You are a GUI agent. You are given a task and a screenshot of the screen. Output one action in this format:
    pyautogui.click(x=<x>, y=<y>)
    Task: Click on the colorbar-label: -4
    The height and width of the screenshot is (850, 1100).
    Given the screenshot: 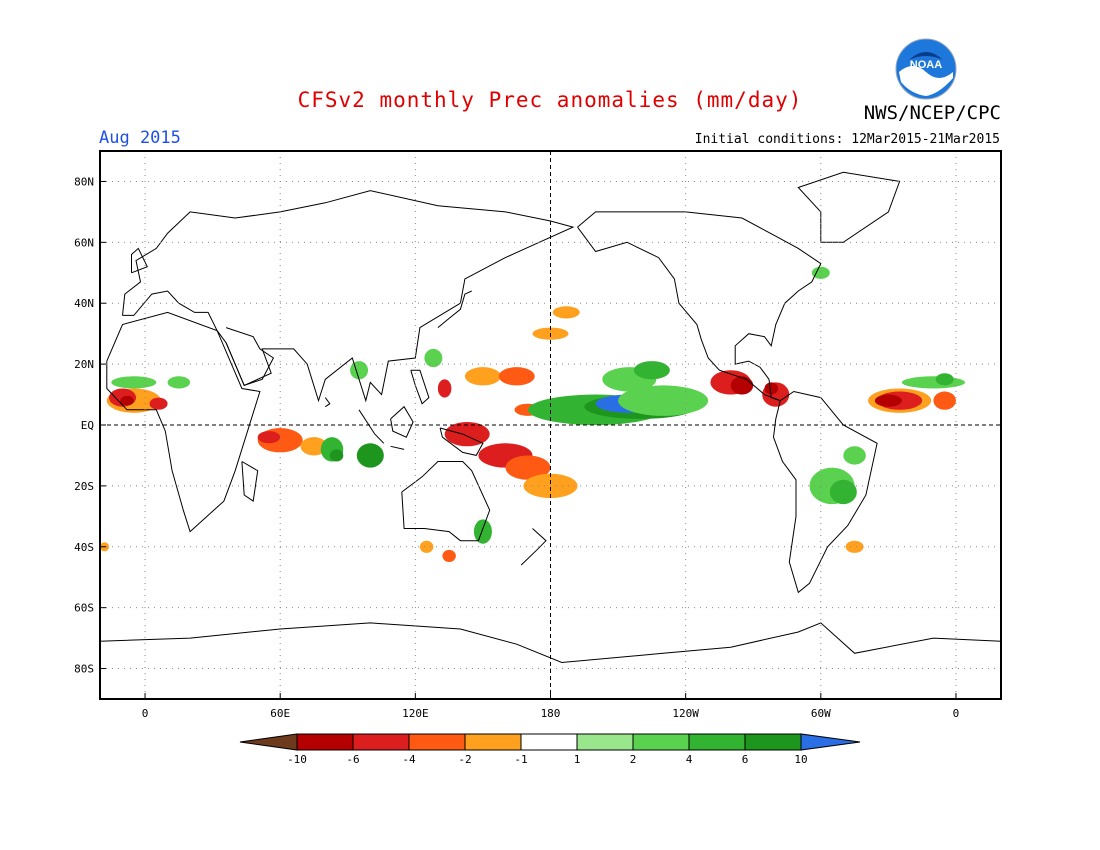 What is the action you would take?
    pyautogui.click(x=409, y=759)
    